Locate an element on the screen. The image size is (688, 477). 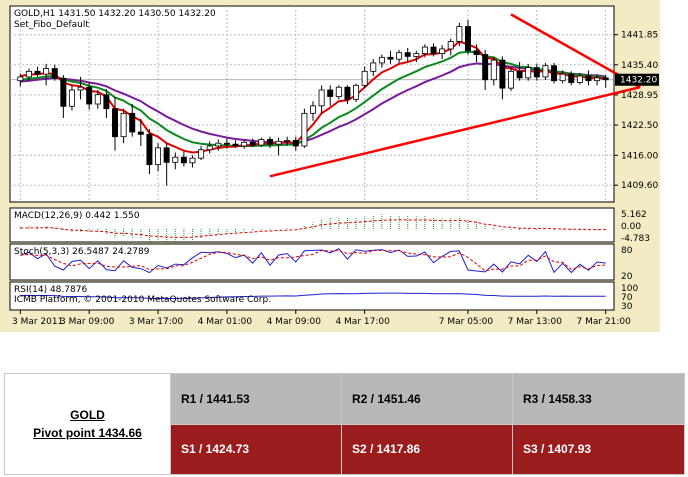
indicator-label: MACD(12,26,9) 0.442 1.550 is located at coordinates (77, 216).